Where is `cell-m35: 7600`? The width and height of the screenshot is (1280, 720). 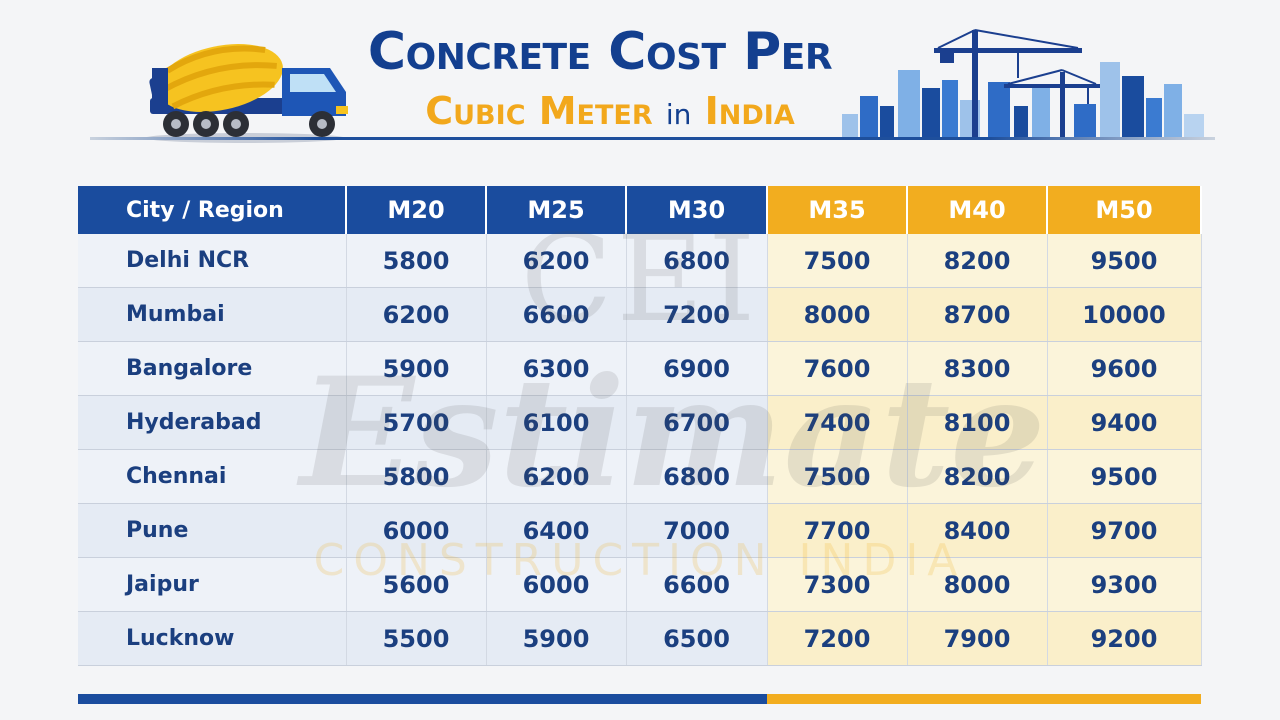
cell-m35: 7600 is located at coordinates (837, 368).